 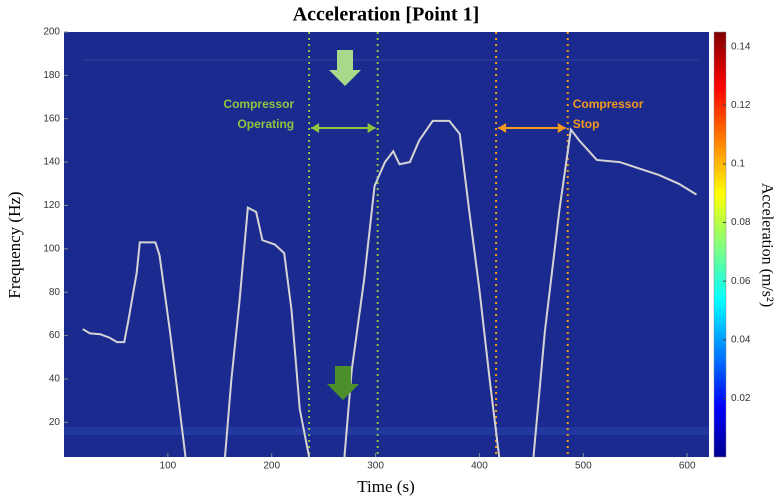 What do you see at coordinates (265, 124) in the screenshot?
I see `annotation-text: Operating` at bounding box center [265, 124].